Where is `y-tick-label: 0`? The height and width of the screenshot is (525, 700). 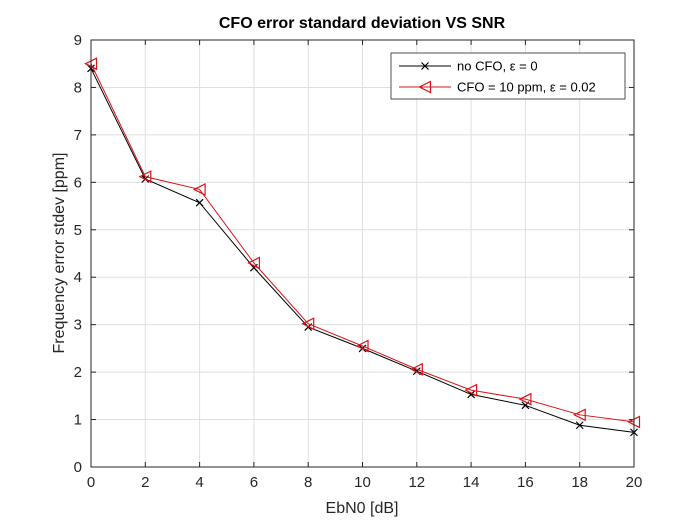 y-tick-label: 0 is located at coordinates (78, 467).